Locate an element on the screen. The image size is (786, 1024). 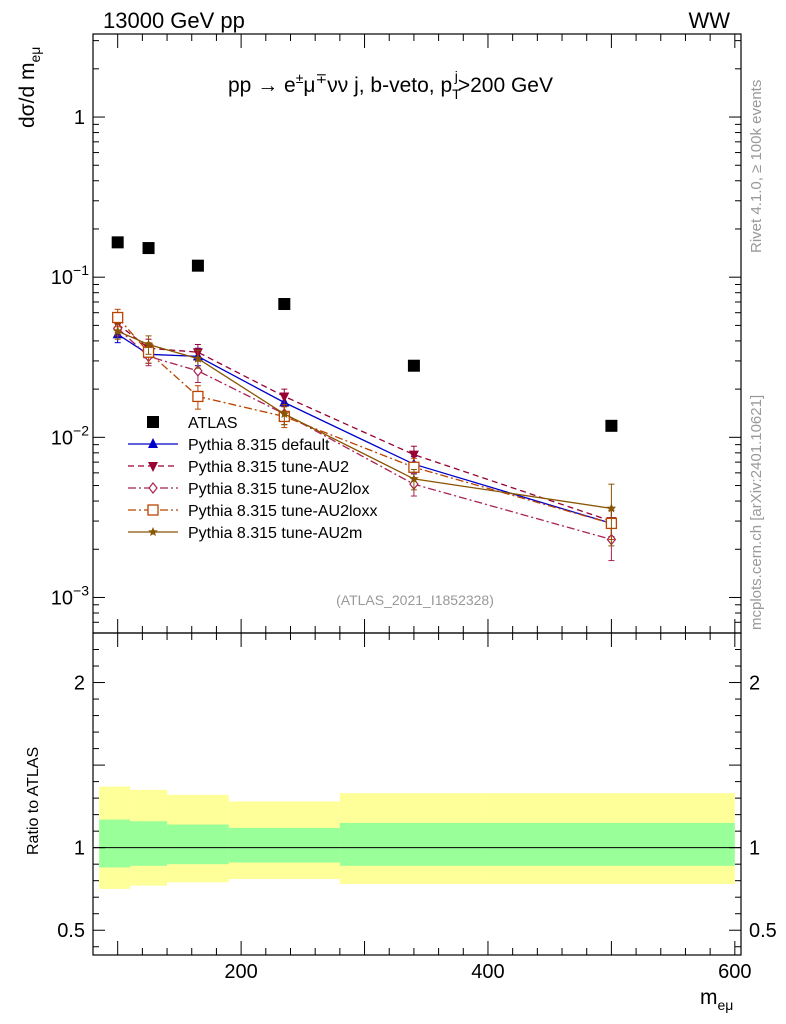
y-tick-label: 10⁻² is located at coordinates (70, 435).